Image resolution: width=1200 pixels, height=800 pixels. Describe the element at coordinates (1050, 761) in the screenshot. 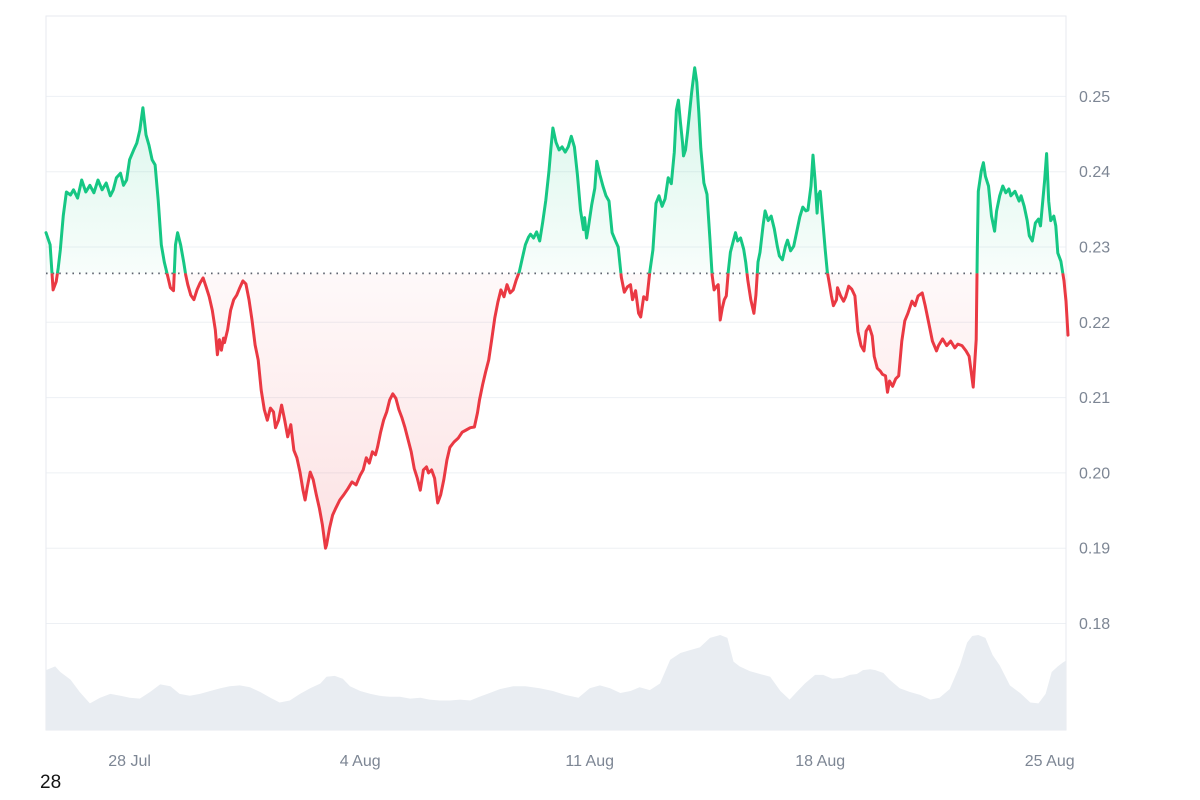

I see `x-axis-tick-label: 25 Aug` at that location.